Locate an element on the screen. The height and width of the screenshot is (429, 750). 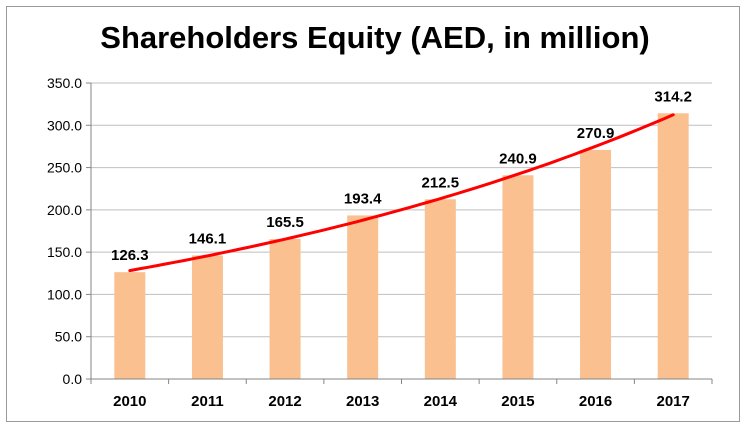
chart-title: Shareholders Equity (AED, in million) is located at coordinates (375, 37).